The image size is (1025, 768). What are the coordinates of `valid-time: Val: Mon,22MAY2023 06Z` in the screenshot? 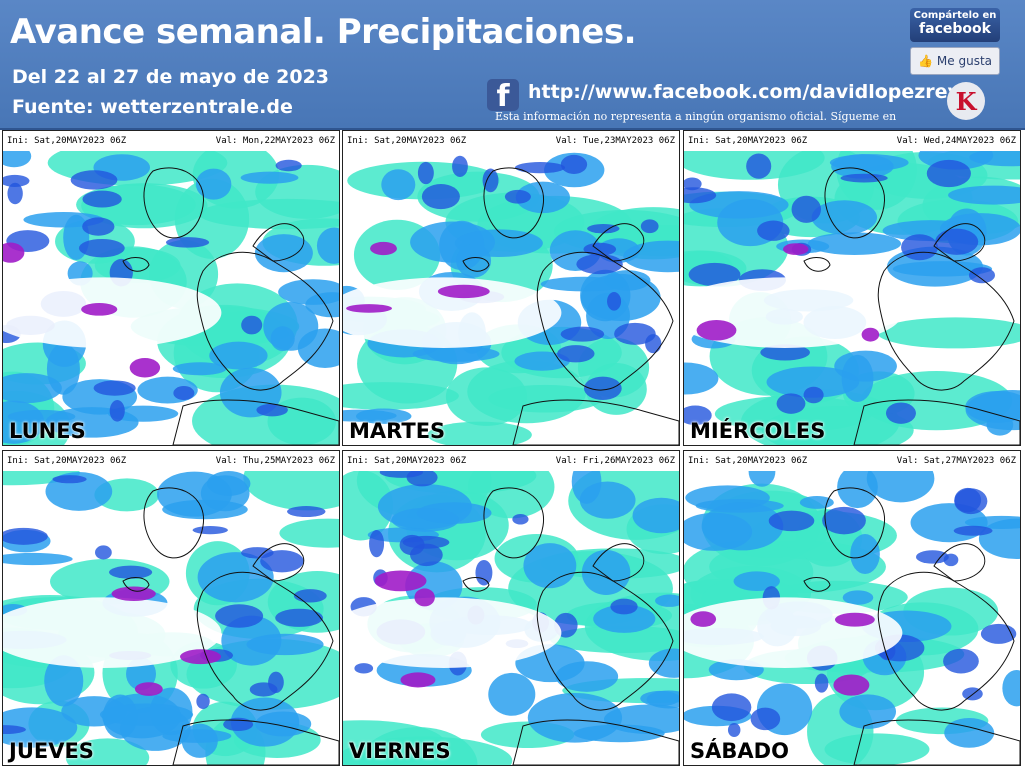 It's located at (275, 141).